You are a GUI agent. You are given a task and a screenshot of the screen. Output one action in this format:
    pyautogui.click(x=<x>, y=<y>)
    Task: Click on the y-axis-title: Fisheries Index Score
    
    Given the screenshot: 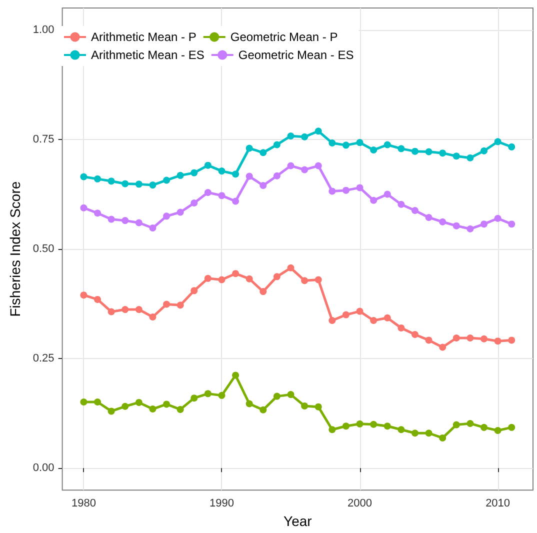 What is the action you would take?
    pyautogui.click(x=15, y=249)
    